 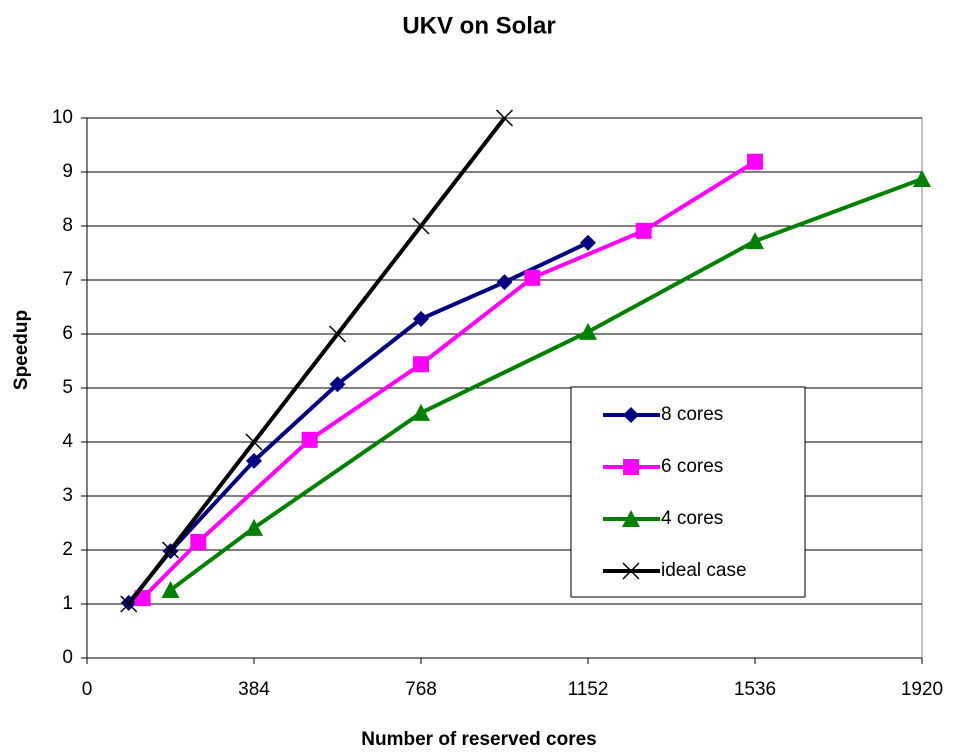 I want to click on y-tick-label: 4, so click(x=67, y=441).